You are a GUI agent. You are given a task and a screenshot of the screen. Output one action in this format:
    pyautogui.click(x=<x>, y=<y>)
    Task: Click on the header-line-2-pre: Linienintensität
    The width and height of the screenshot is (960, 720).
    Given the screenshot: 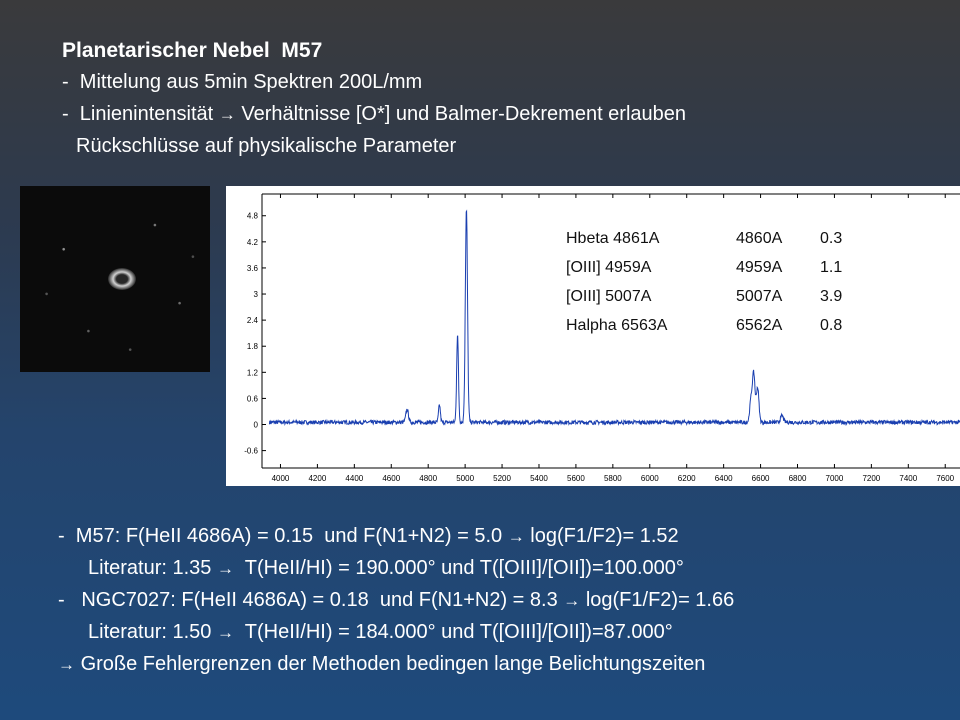 What is the action you would take?
    pyautogui.click(x=146, y=114)
    